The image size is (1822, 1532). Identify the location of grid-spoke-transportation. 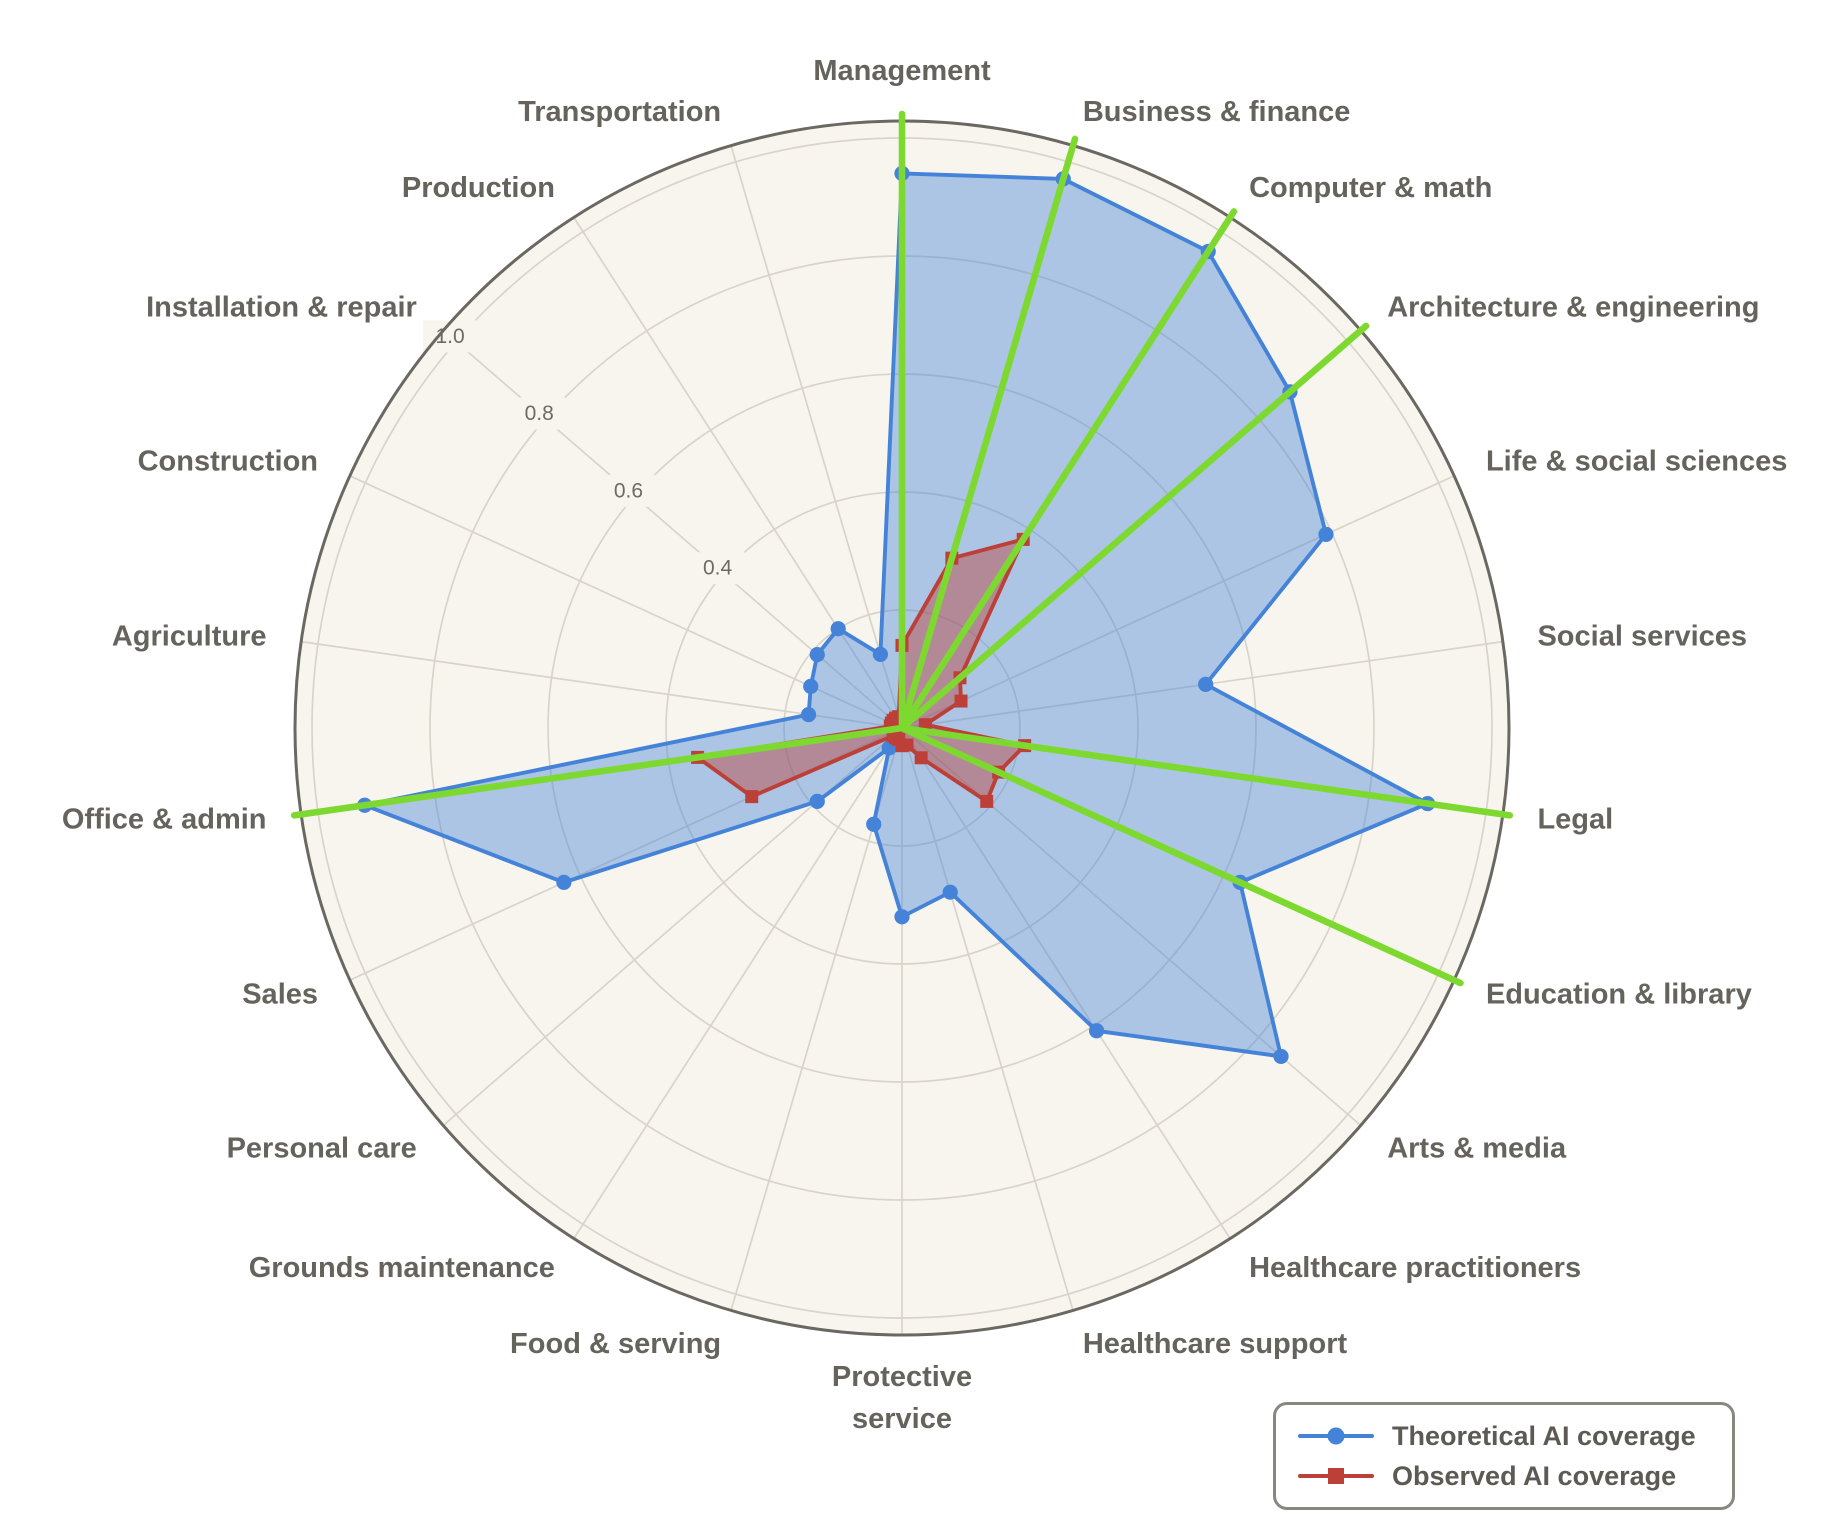
(816, 437).